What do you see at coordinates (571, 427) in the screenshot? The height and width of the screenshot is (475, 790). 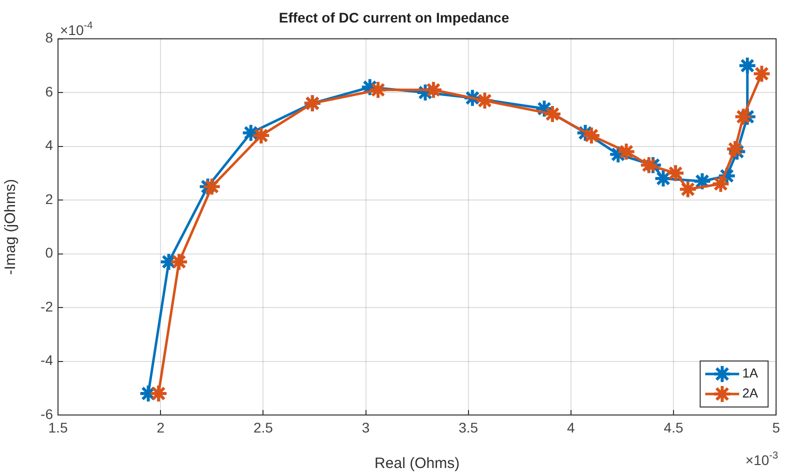 I see `x-tick-label: 4` at bounding box center [571, 427].